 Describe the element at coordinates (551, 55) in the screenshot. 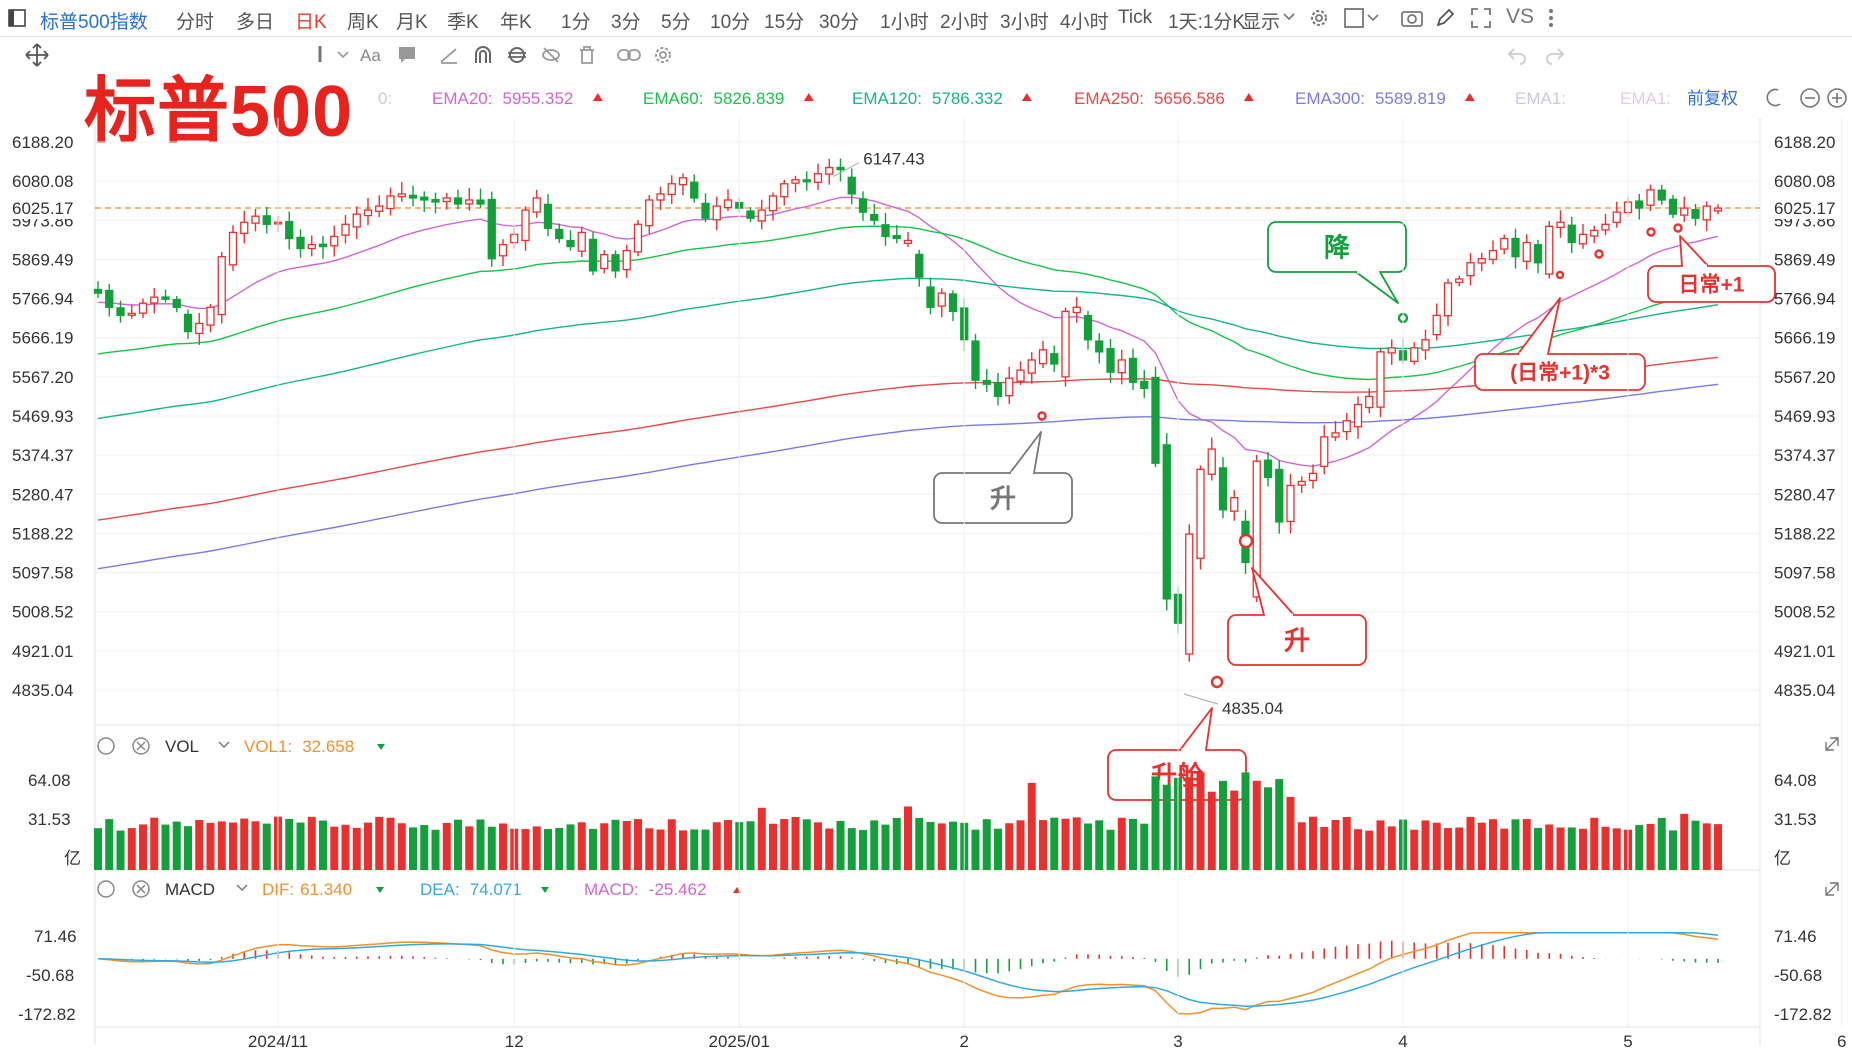

I see `hide-icon` at that location.